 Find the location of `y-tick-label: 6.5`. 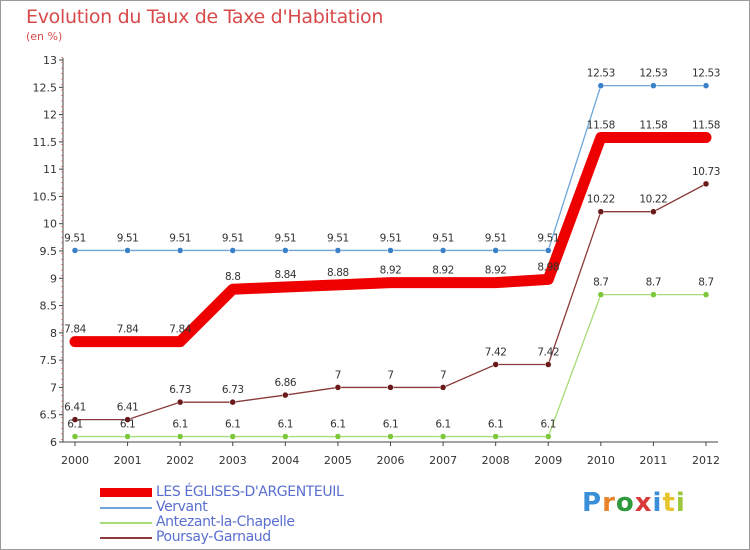

y-tick-label: 6.5 is located at coordinates (49, 415).